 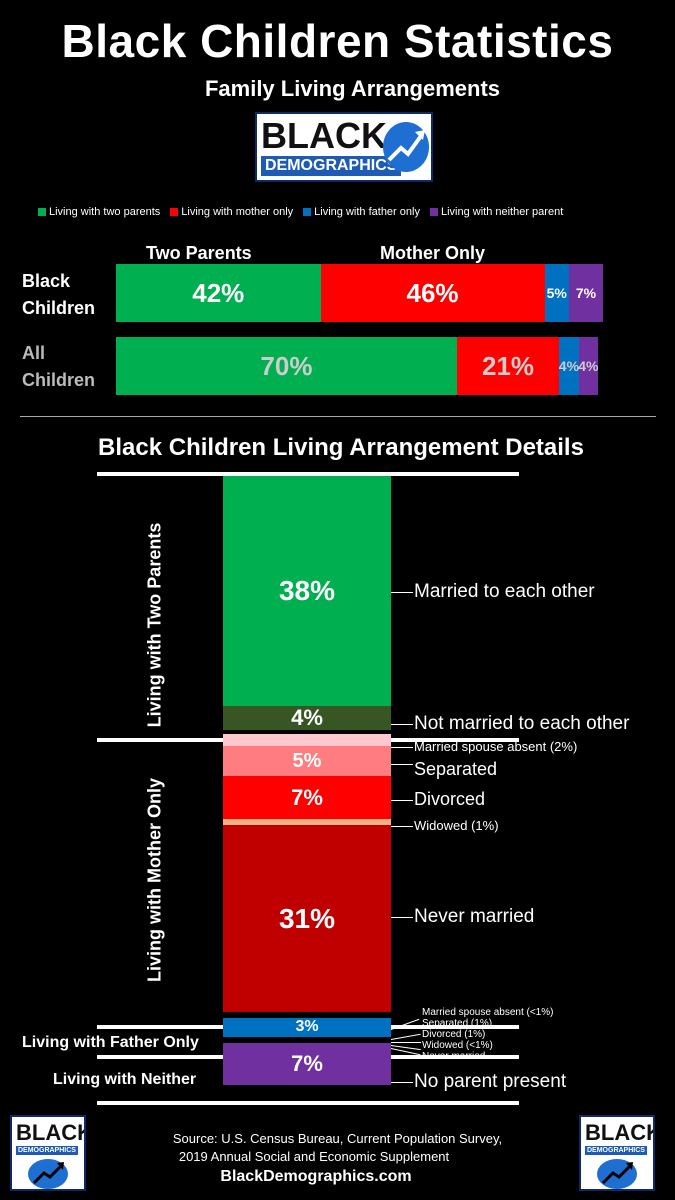 What do you see at coordinates (105, 212) in the screenshot?
I see `legend-label: Living with two parents` at bounding box center [105, 212].